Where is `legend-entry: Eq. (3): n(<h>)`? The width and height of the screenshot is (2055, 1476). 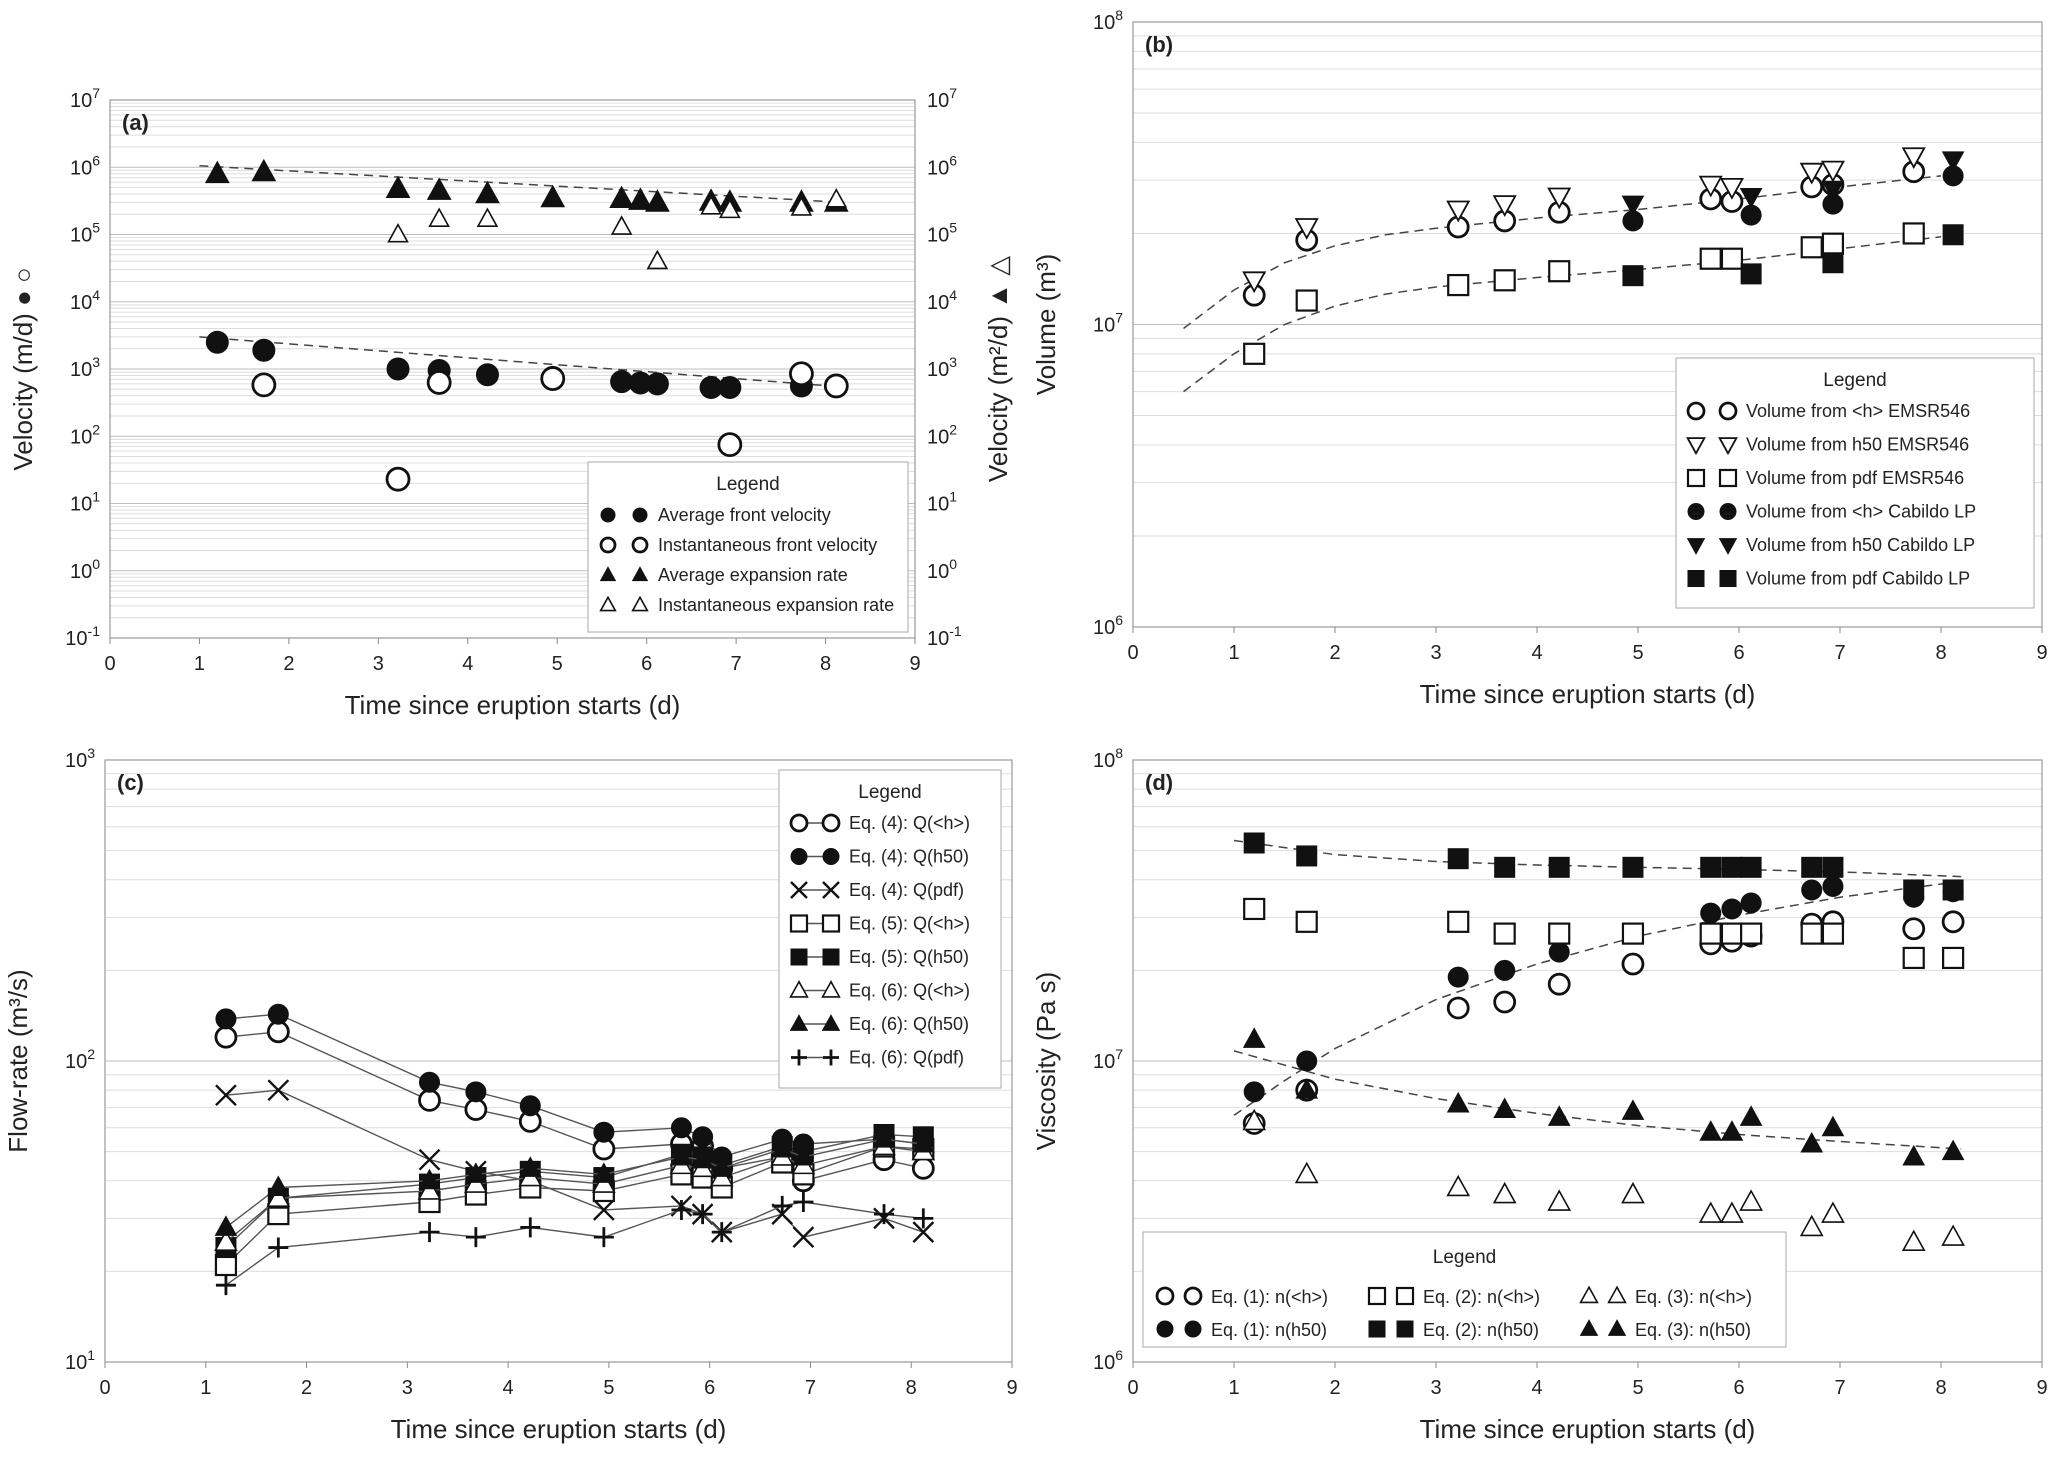 legend-entry: Eq. (3): n(<h>) is located at coordinates (1693, 1297).